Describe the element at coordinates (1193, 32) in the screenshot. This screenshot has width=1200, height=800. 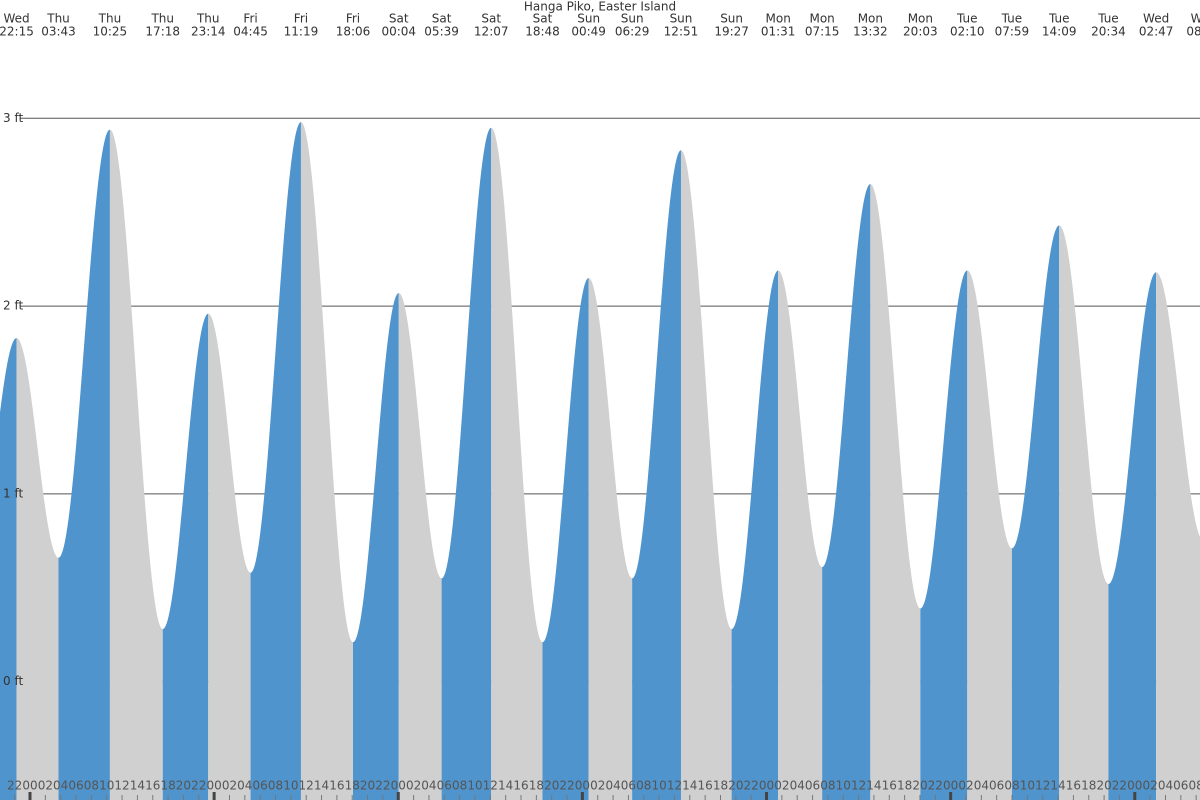
I see `extreme-time: 08:59` at that location.